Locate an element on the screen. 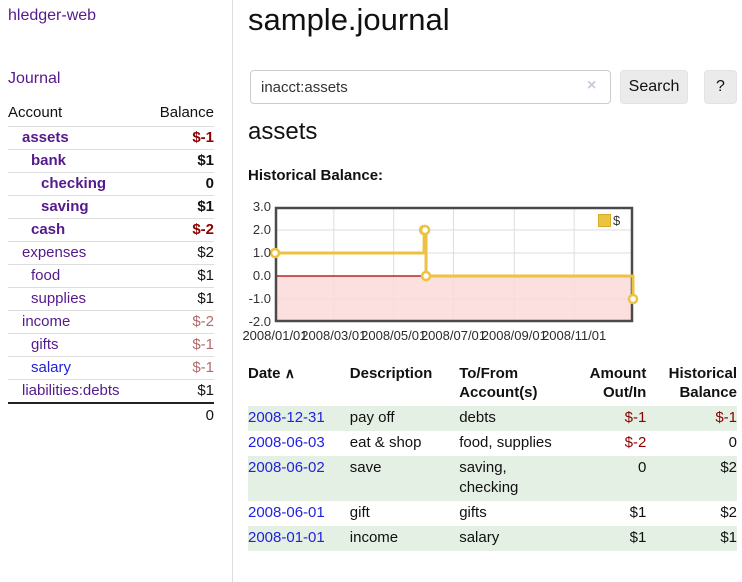 This screenshot has height=582, width=742. accounts-total-value: 0 is located at coordinates (180, 415).